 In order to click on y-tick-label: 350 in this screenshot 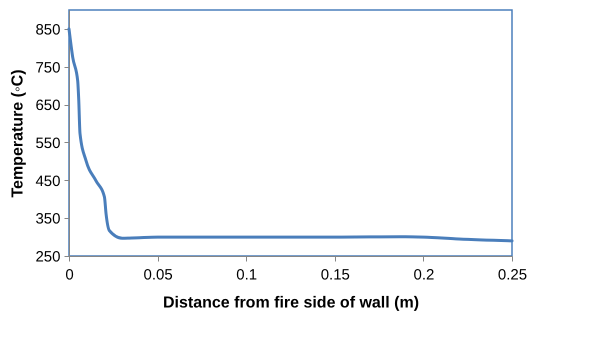, I will do `click(47, 219)`.